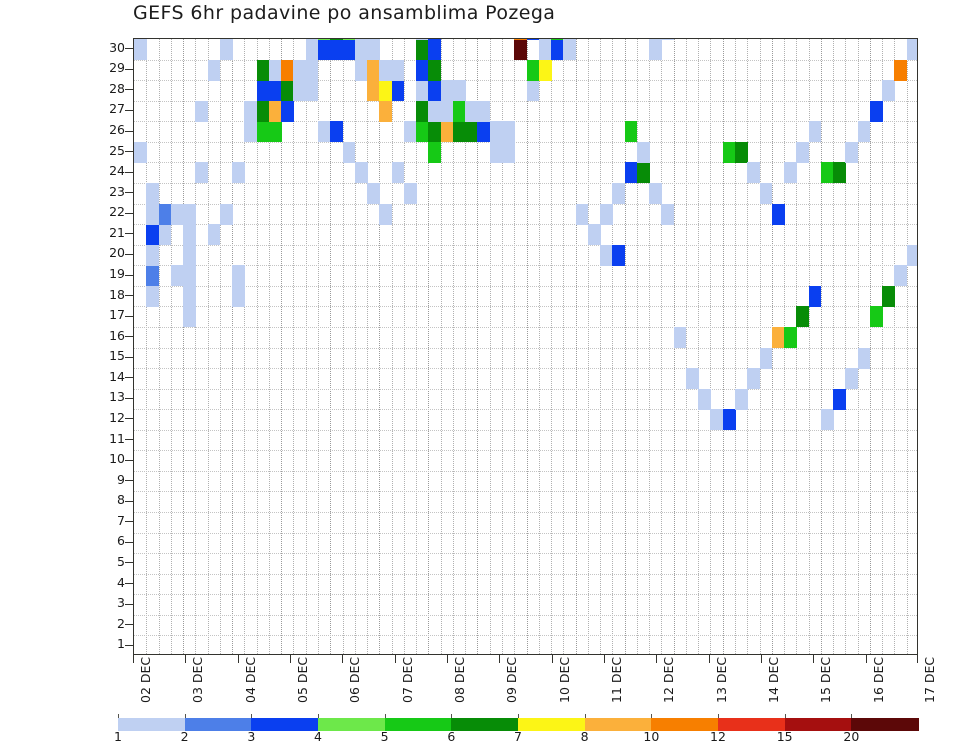  I want to click on y-axis-tick-label: 27, so click(117, 109).